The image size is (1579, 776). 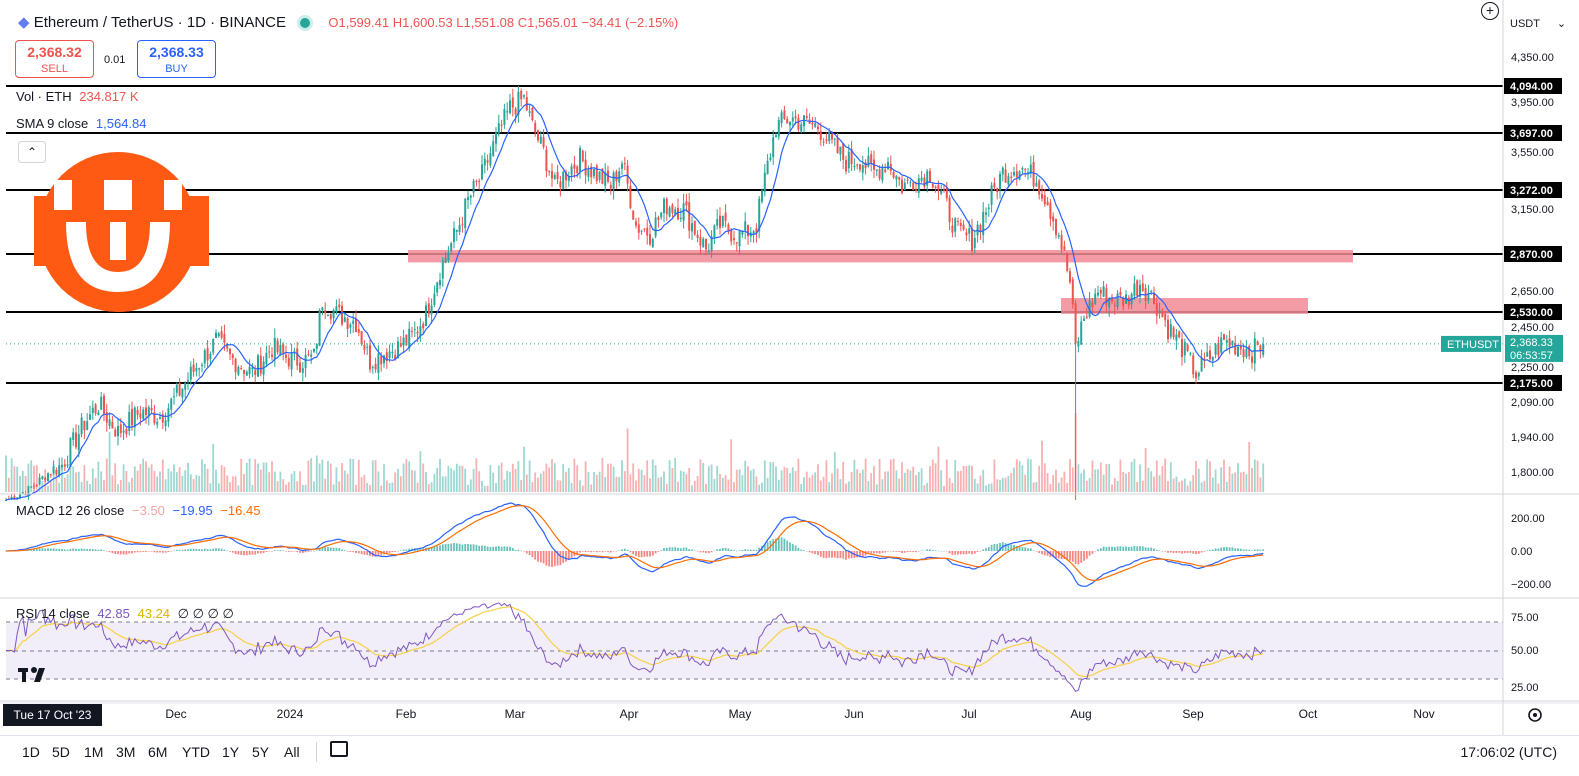 I want to click on collapse-legend-button: ⌃, so click(x=32, y=152).